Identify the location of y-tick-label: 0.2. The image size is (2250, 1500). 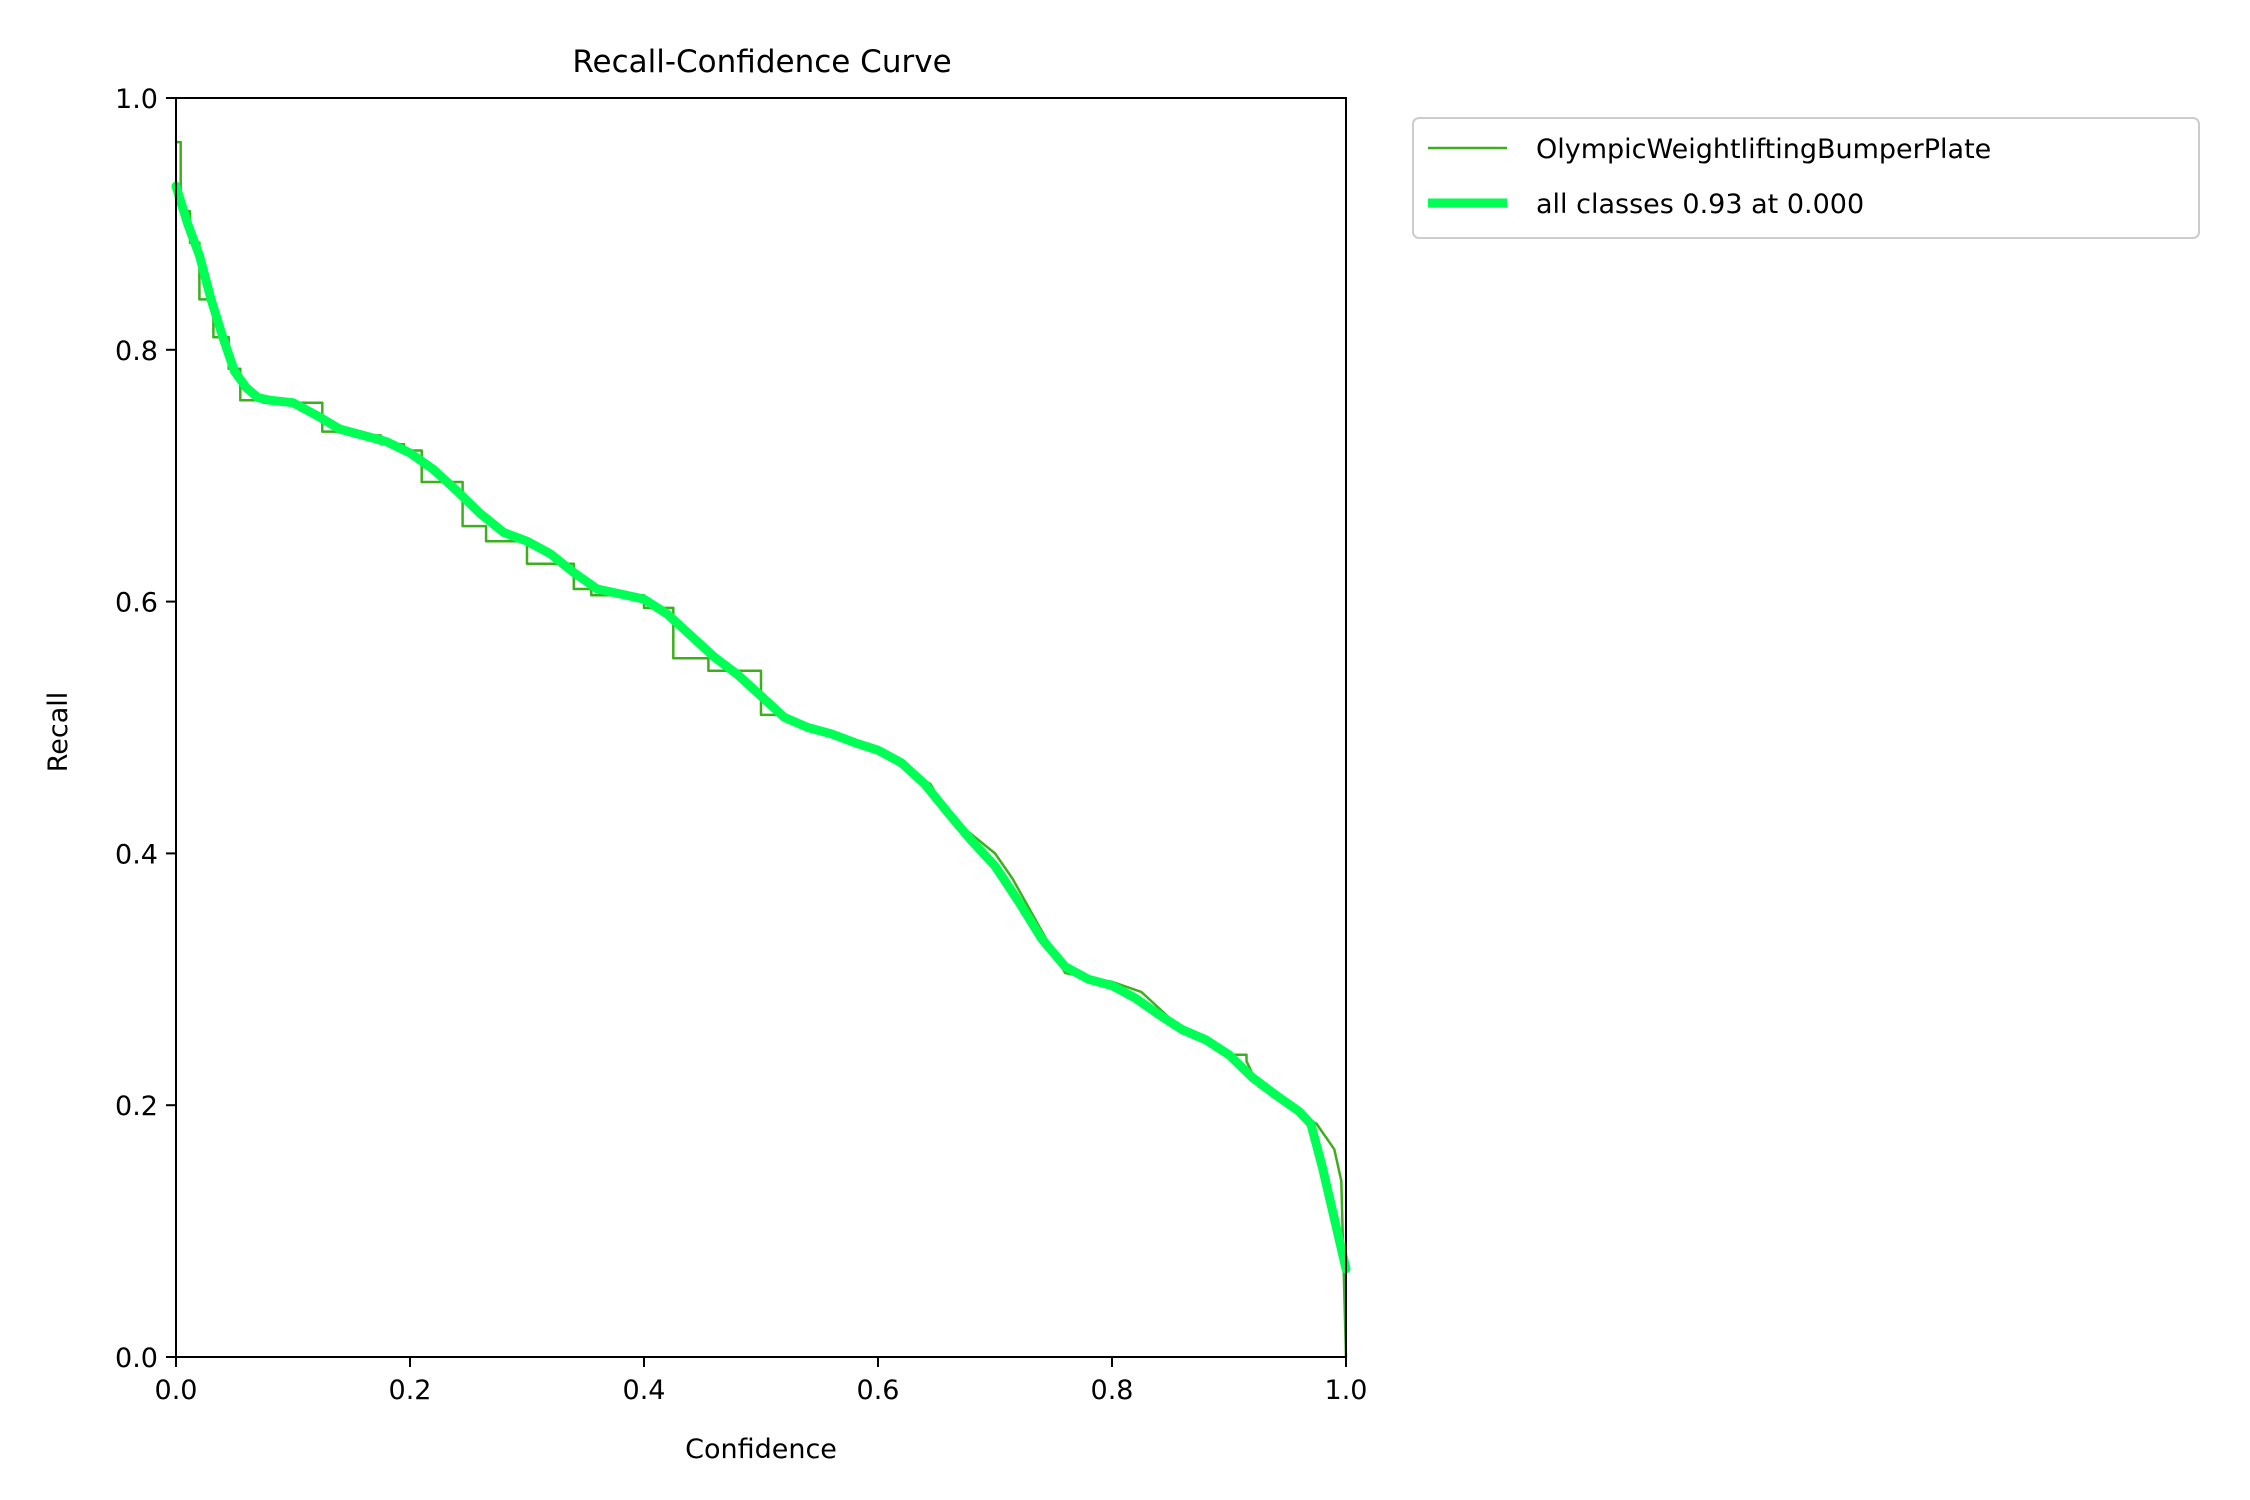
(136, 1106).